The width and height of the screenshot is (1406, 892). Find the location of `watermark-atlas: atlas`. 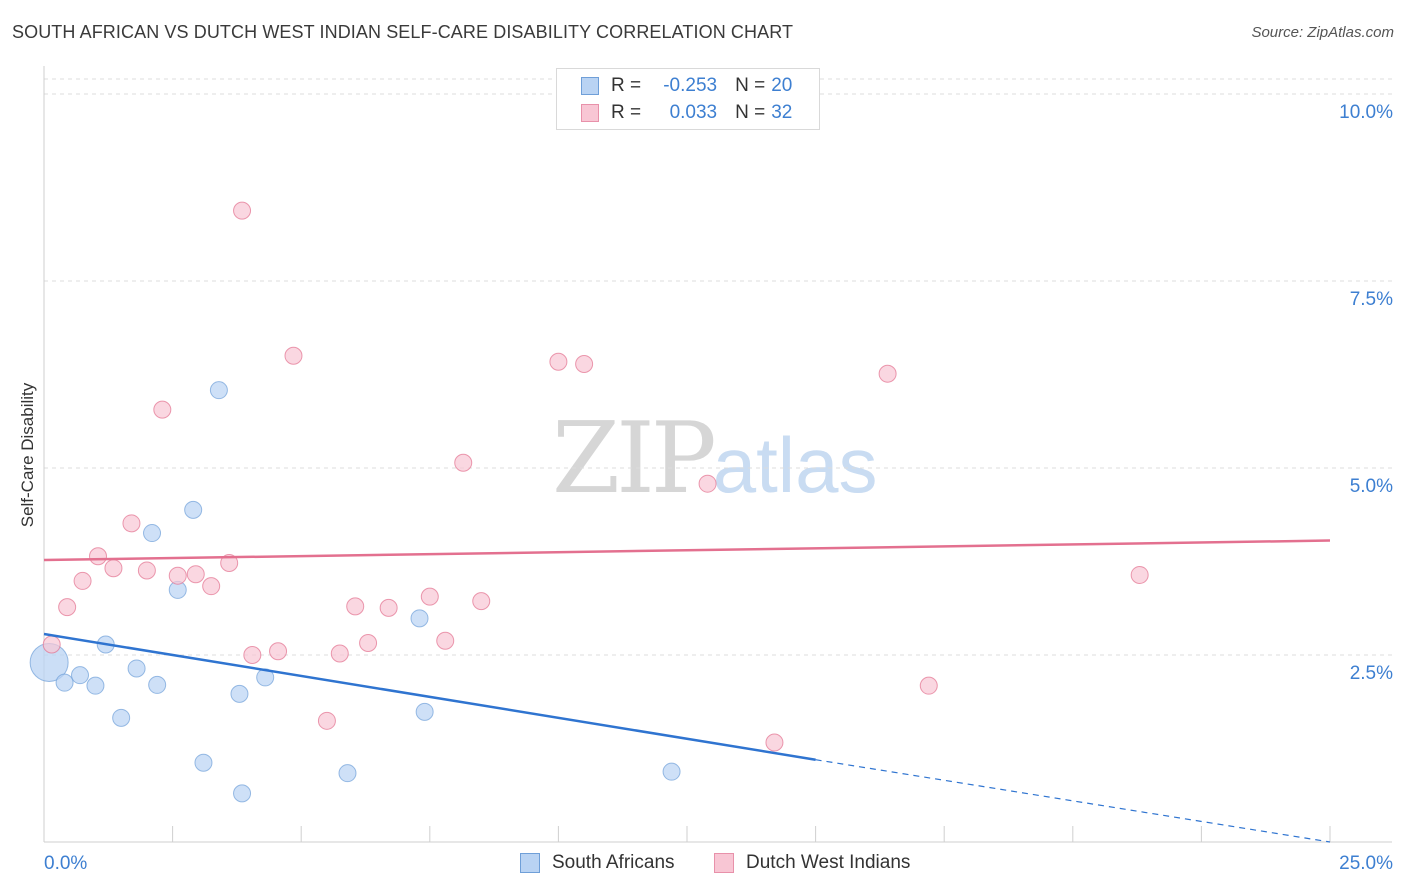

watermark-atlas: atlas is located at coordinates (795, 465).